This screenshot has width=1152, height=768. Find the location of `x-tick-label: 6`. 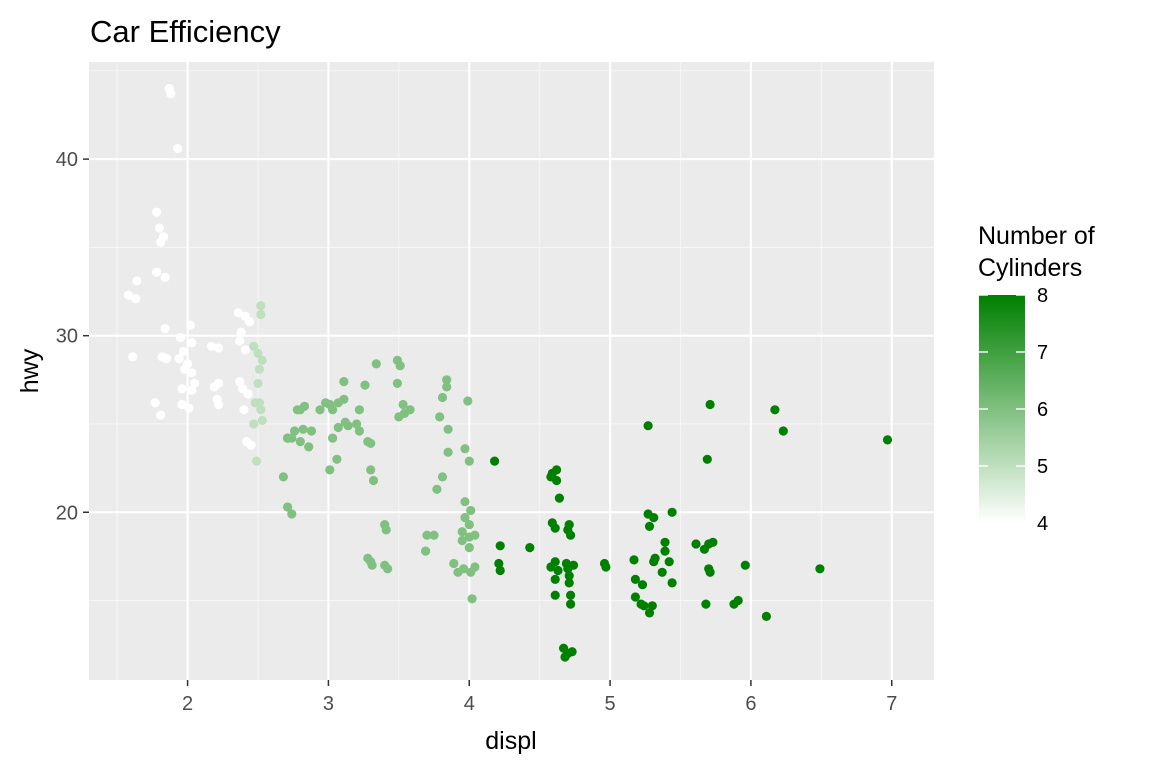

x-tick-label: 6 is located at coordinates (750, 704).